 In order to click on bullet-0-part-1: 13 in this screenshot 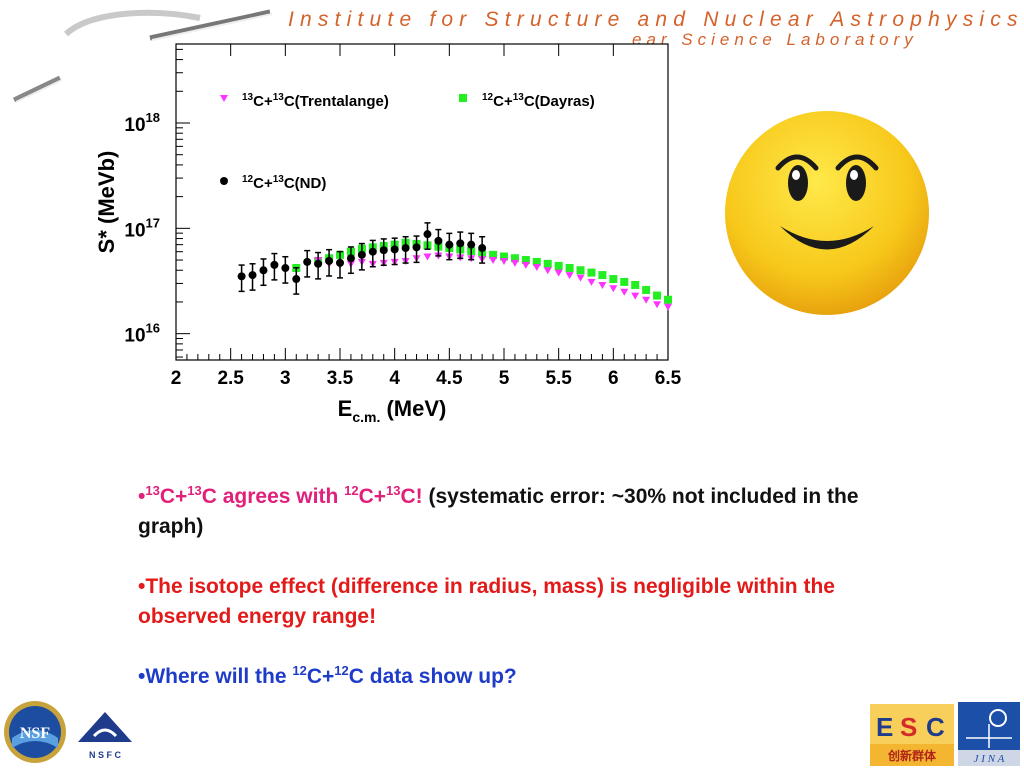, I will do `click(152, 490)`.